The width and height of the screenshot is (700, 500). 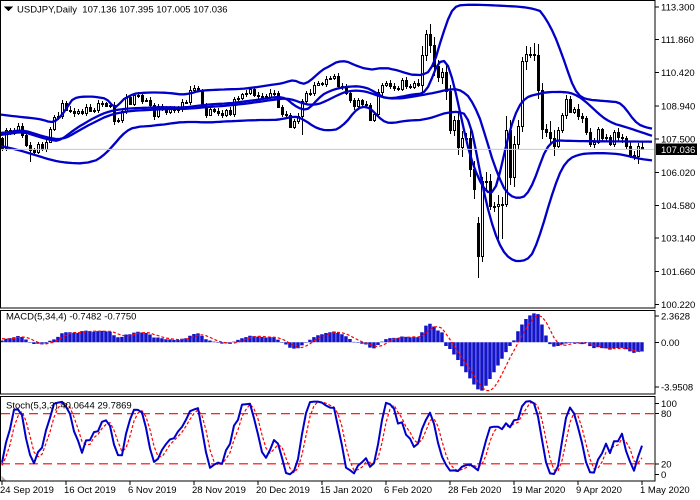 What do you see at coordinates (669, 404) in the screenshot?
I see `svg-text: 100` at bounding box center [669, 404].